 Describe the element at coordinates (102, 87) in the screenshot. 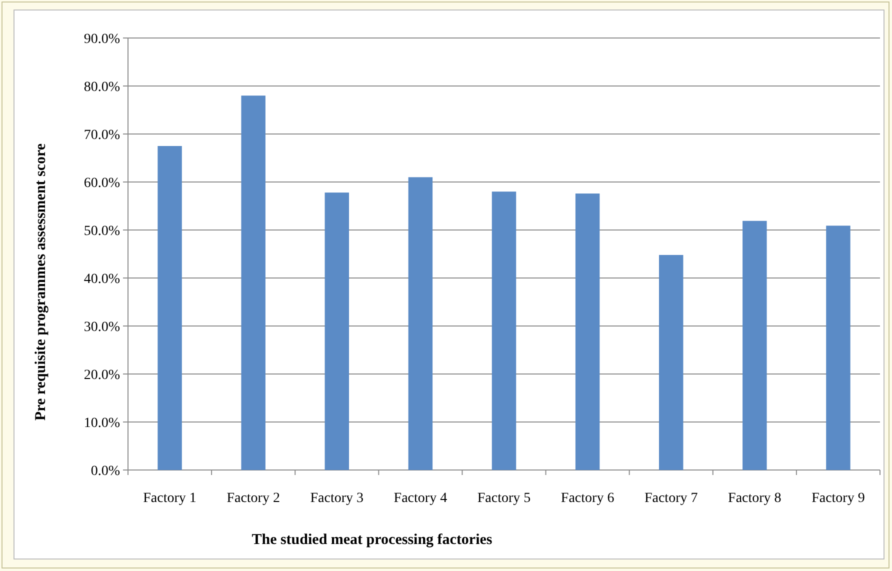

I see `y-tick-label: 80.0%` at that location.